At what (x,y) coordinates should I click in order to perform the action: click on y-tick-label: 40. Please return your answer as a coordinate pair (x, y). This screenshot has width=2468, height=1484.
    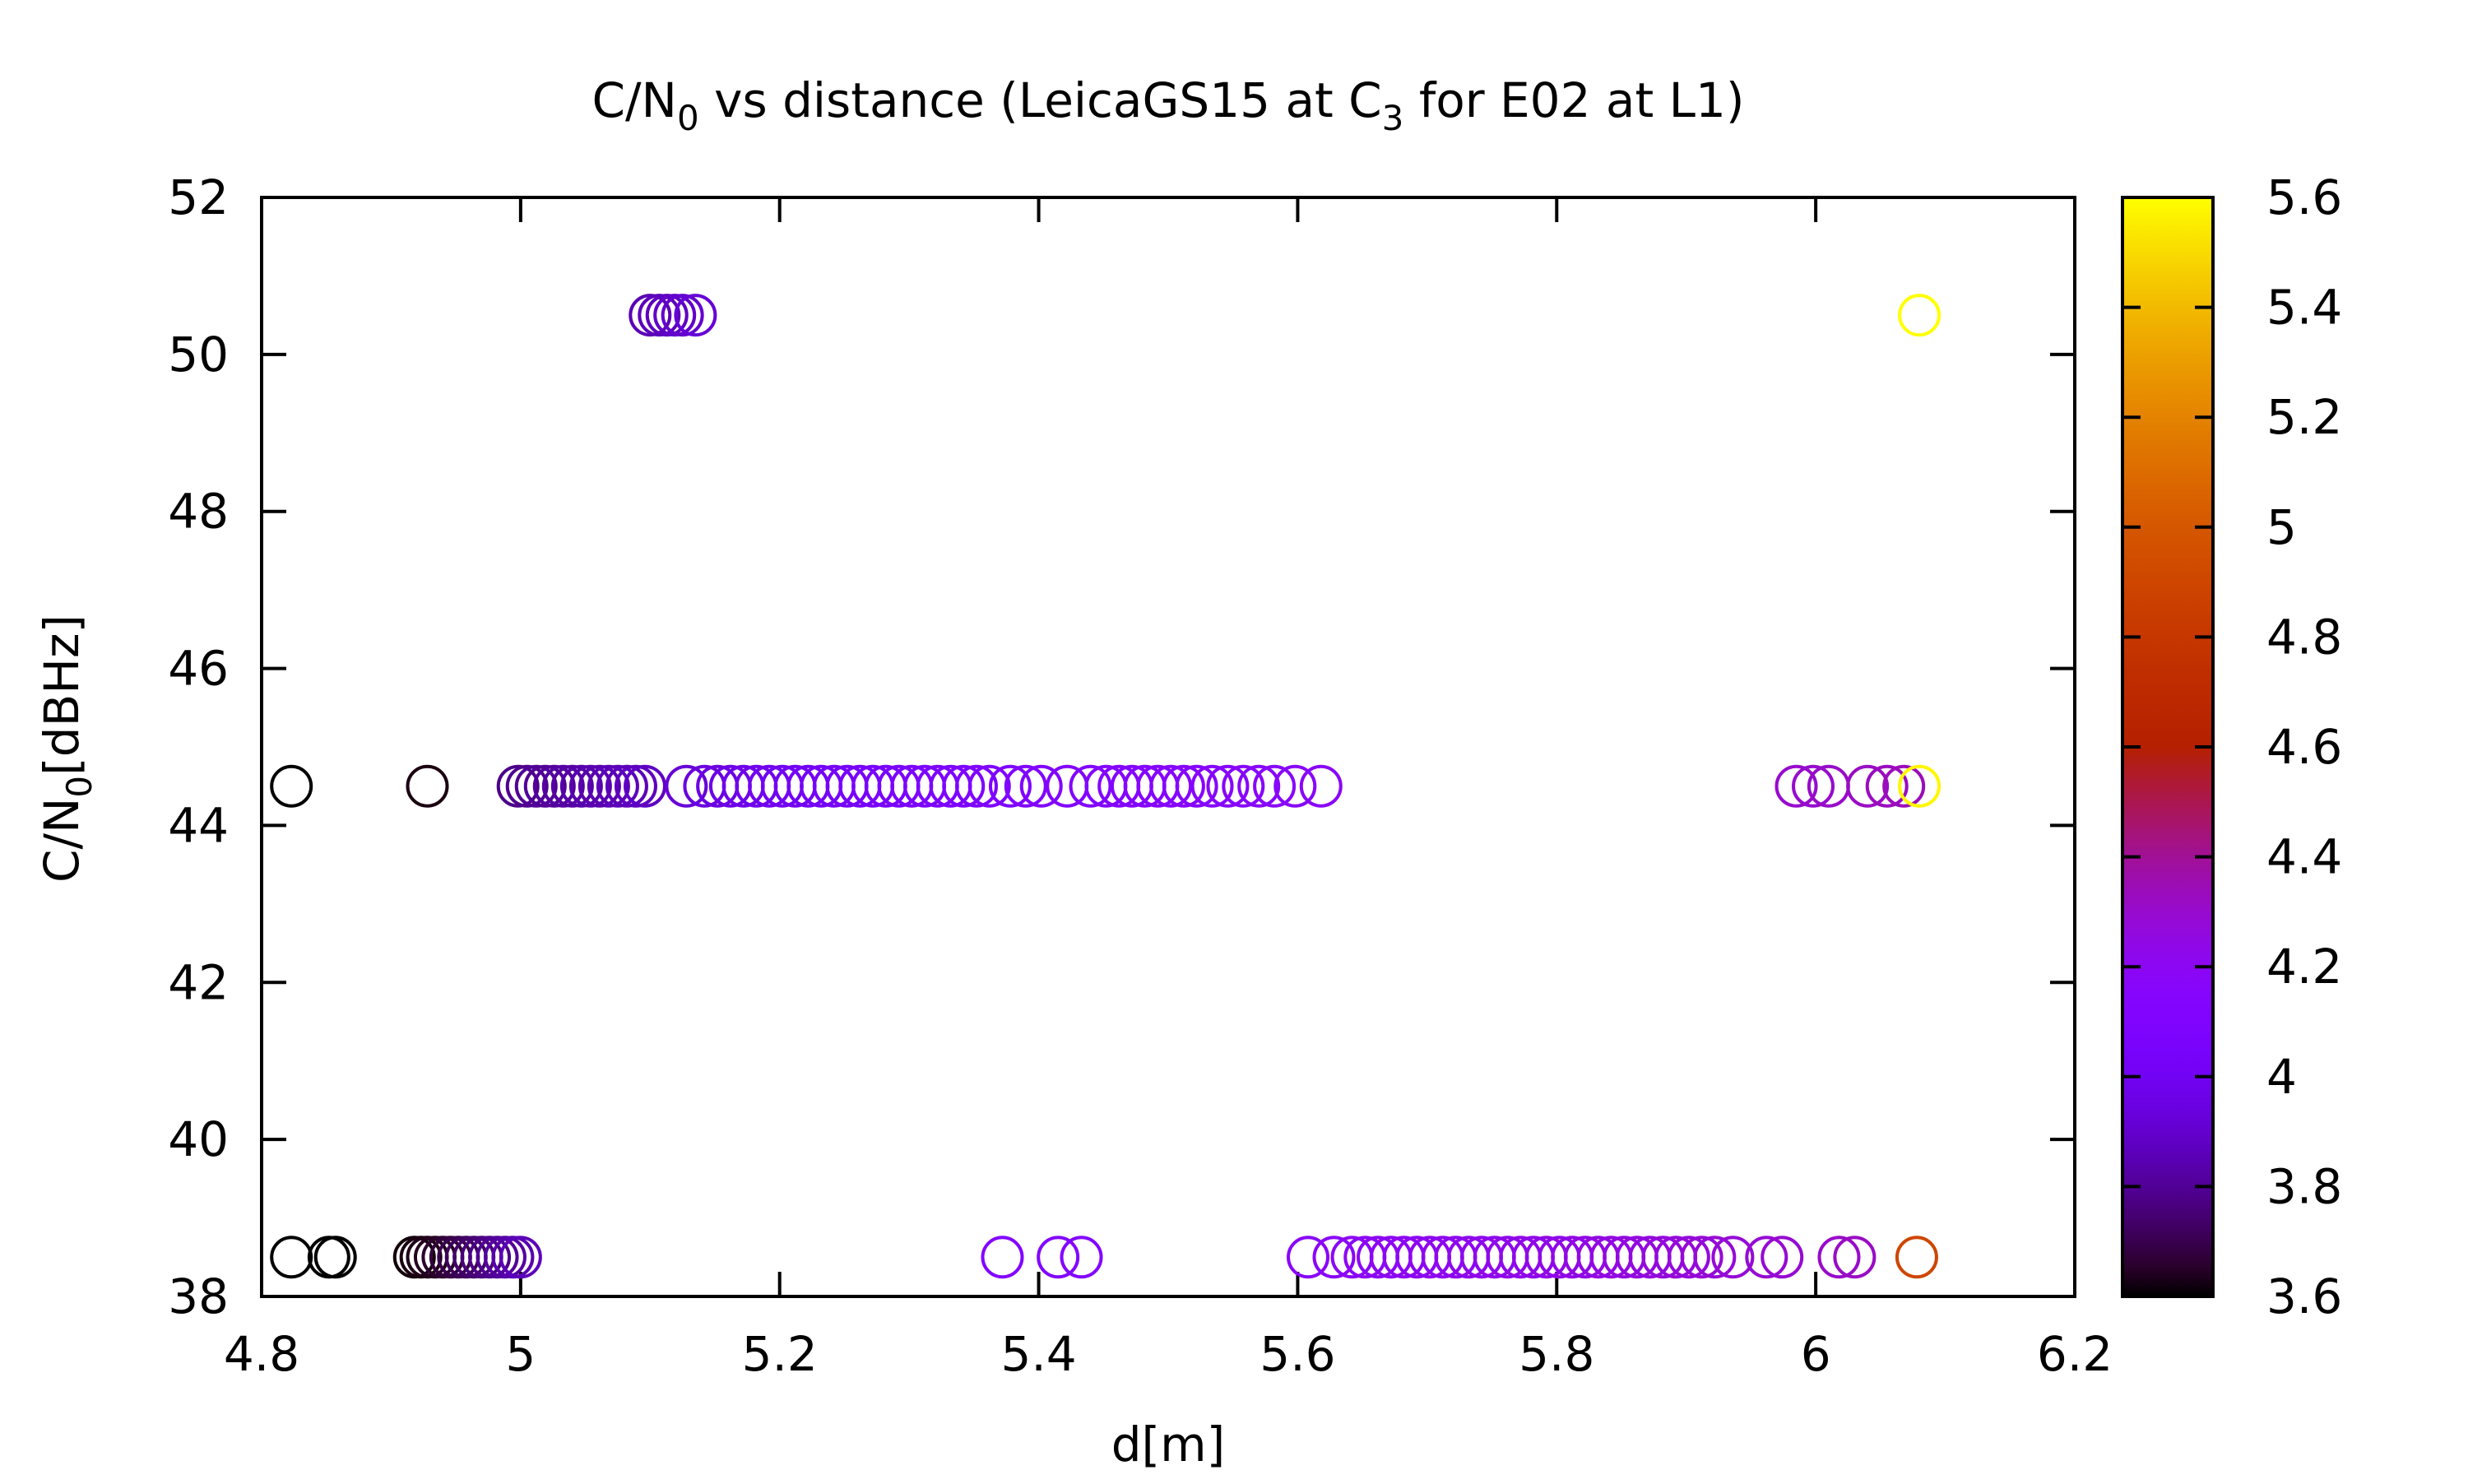
    Looking at the image, I should click on (198, 1139).